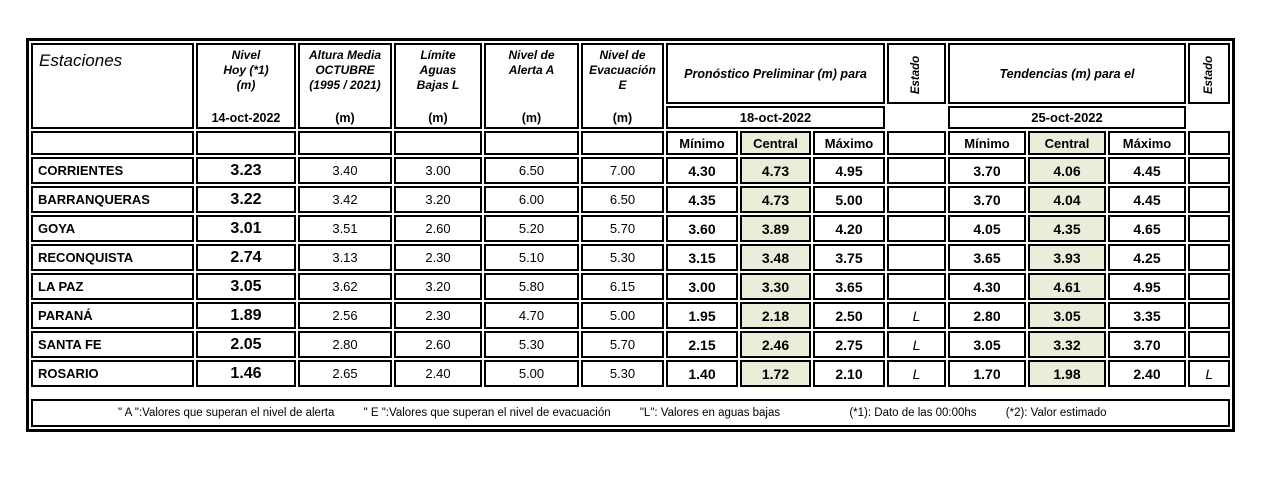  Describe the element at coordinates (710, 413) in the screenshot. I see `legend-aguas-bajas: "L": Valores en aguas bajas` at that location.